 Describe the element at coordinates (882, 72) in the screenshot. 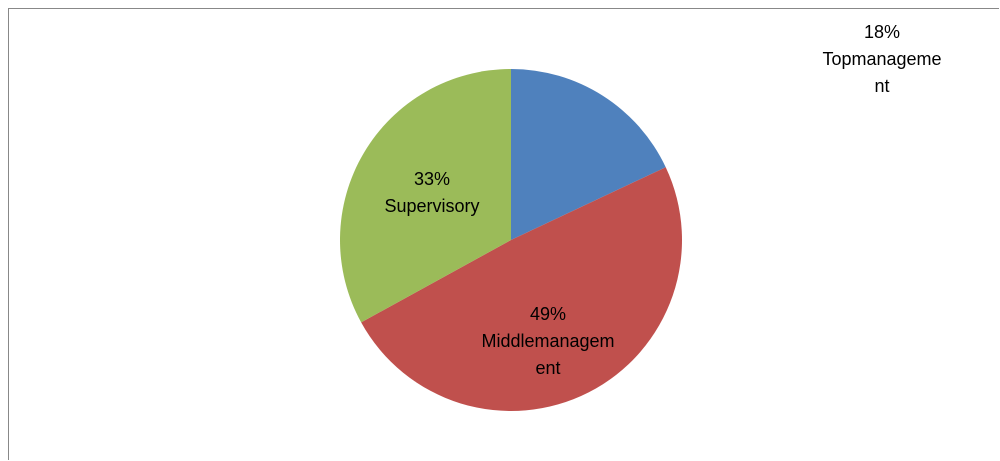

I see `category-label: Topmanagement` at that location.